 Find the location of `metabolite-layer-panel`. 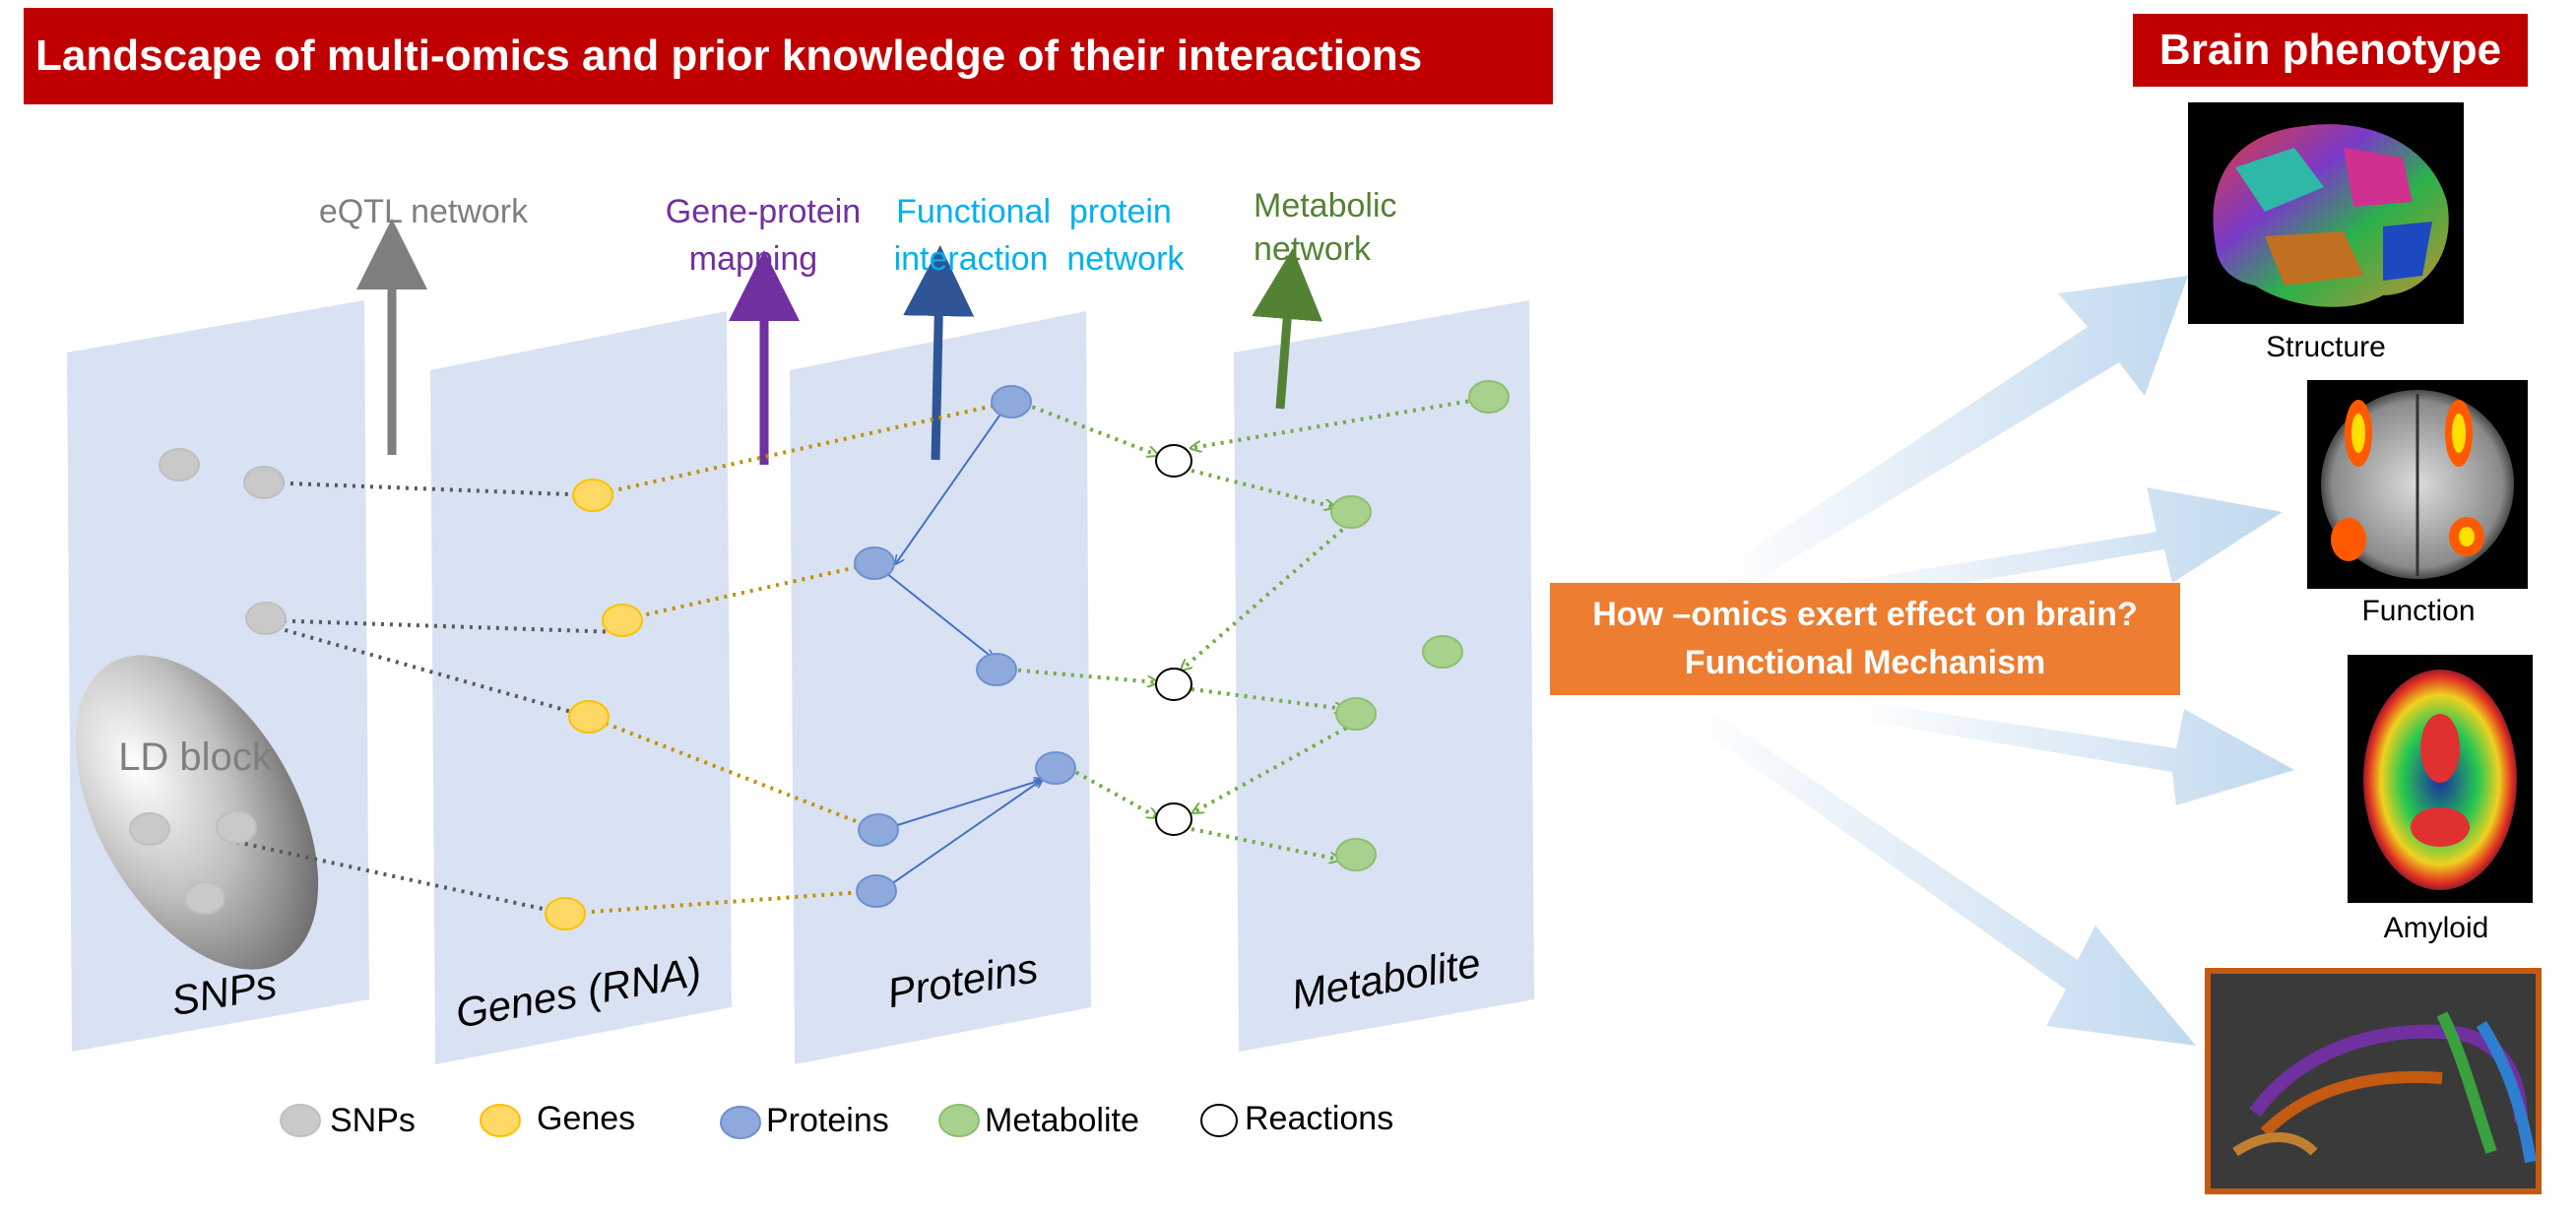

metabolite-layer-panel is located at coordinates (1384, 676).